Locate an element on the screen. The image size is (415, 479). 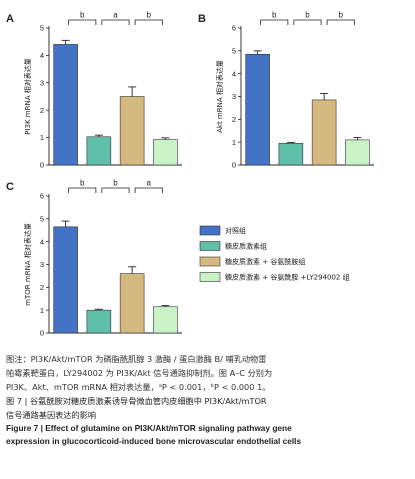
panel-letter: B is located at coordinates (202, 19).